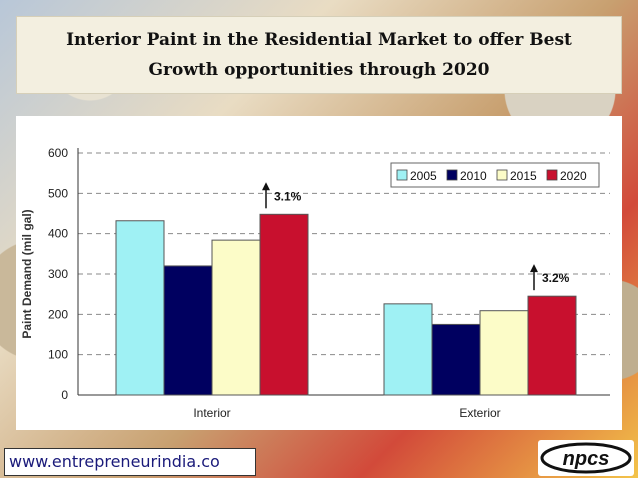 The image size is (638, 478). Describe the element at coordinates (188, 330) in the screenshot. I see `bar-interior-2010` at that location.